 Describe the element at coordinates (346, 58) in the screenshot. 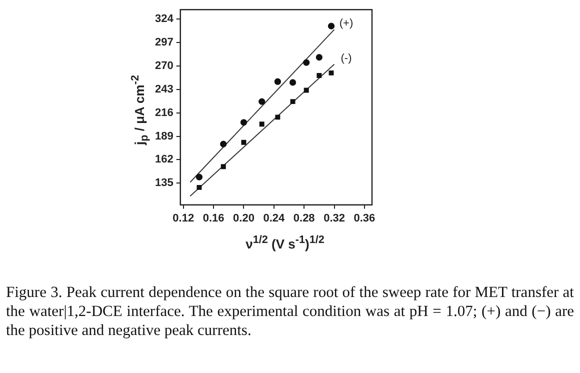

I see `series-label: (-)` at that location.